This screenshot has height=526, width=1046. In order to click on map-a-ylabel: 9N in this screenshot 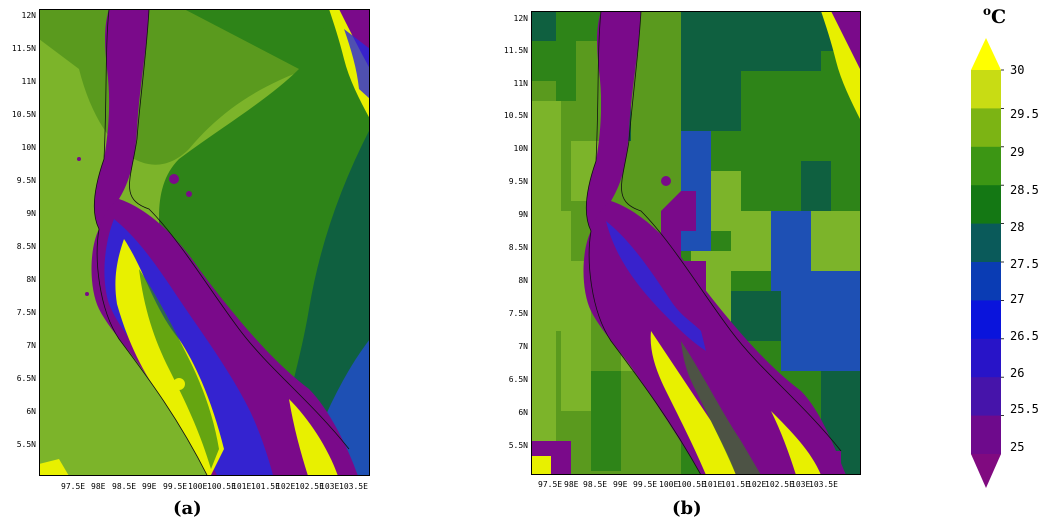, I will do `click(31, 213)`.